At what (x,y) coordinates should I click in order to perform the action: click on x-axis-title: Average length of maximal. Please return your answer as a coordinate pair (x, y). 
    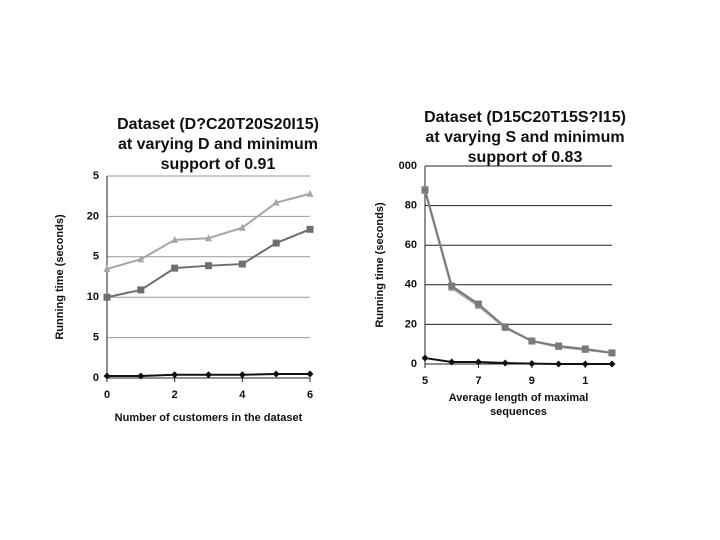
    Looking at the image, I should click on (519, 398).